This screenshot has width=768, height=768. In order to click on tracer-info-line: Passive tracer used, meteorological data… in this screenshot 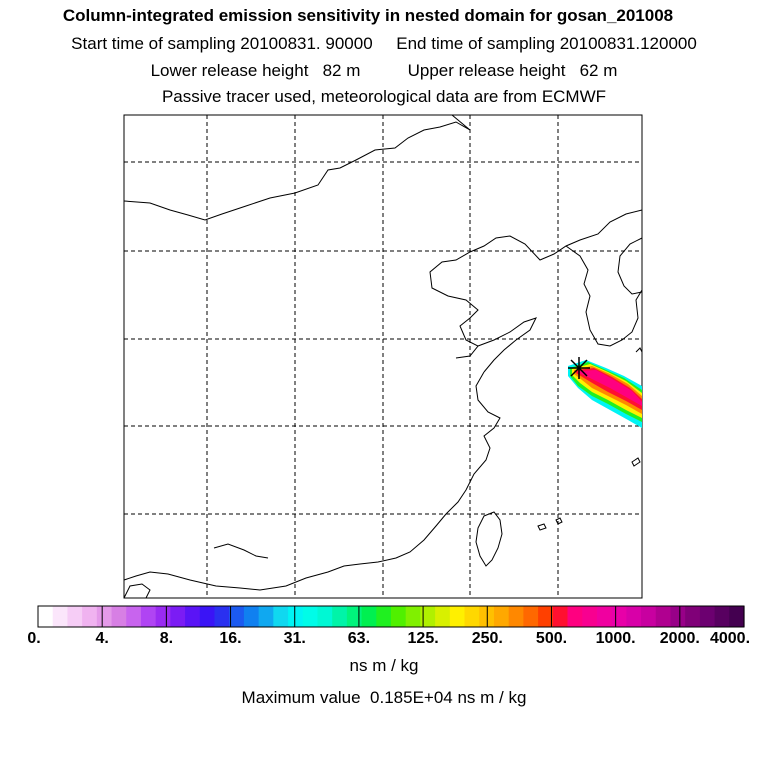, I will do `click(384, 96)`.